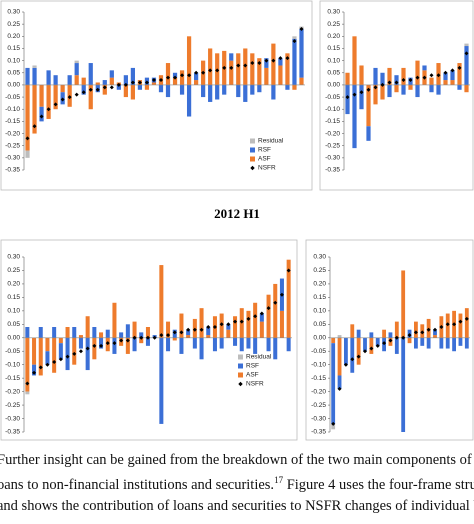 This screenshot has height=524, width=474. What do you see at coordinates (319, 270) in the screenshot?
I see `y-tick-label: 0.25` at bounding box center [319, 270].